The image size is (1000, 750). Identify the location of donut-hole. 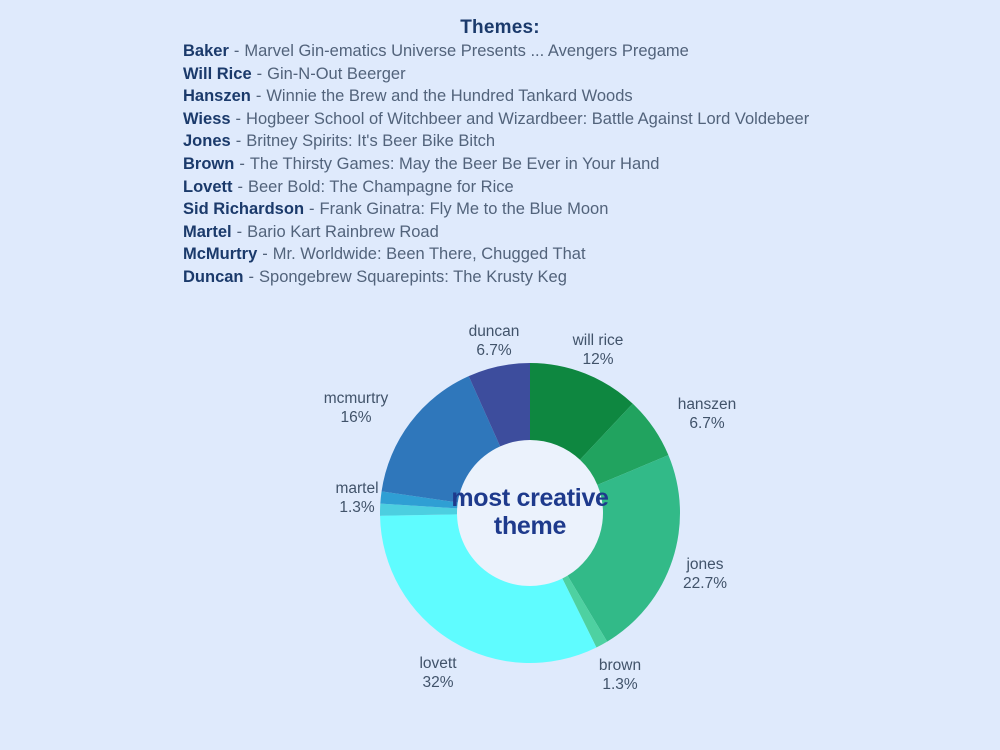
(530, 513).